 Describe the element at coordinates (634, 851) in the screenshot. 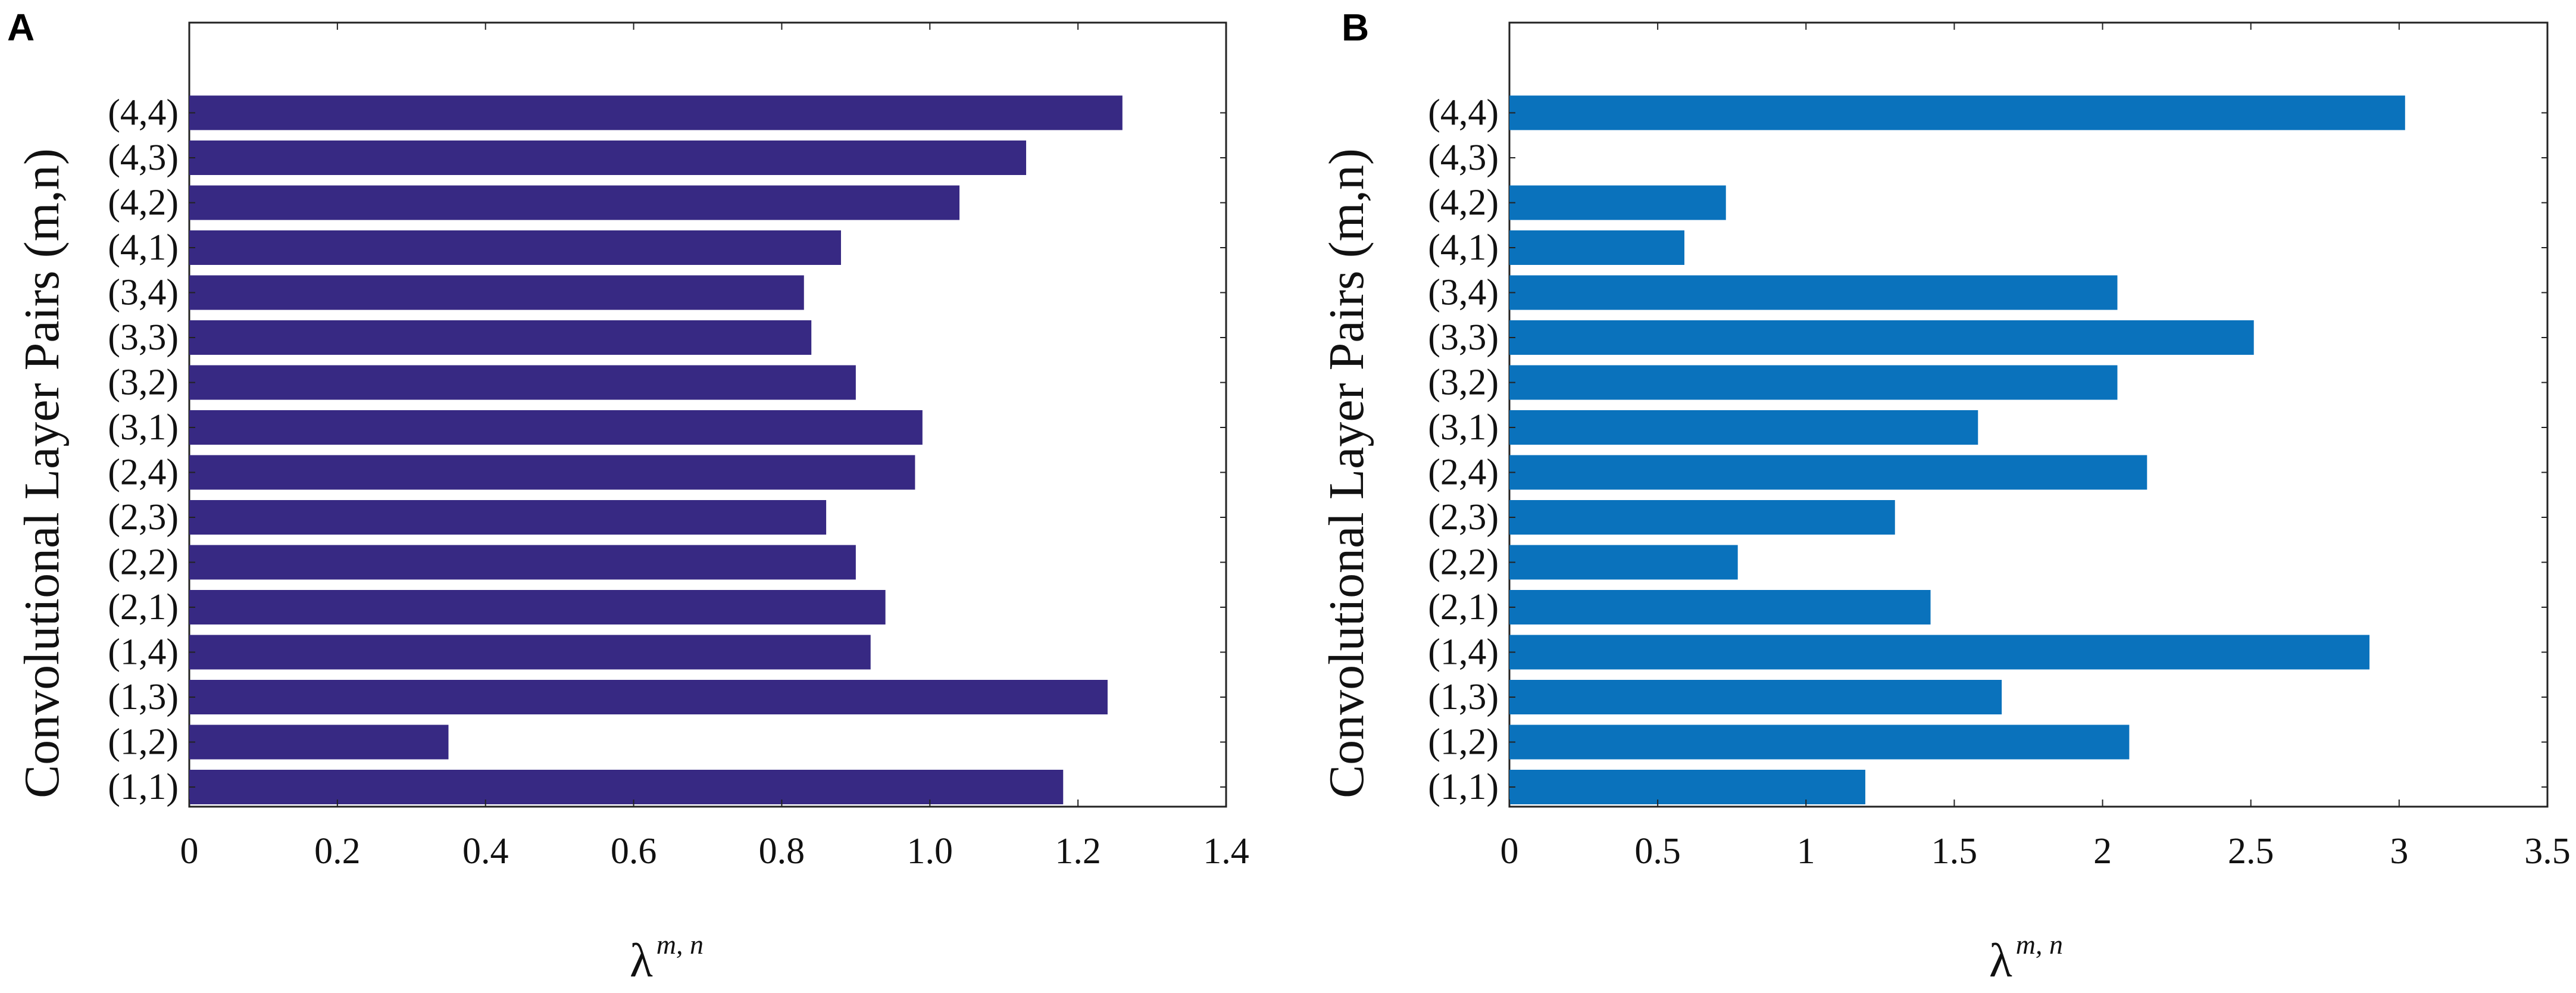

I see `x-tick-label: 0.6` at that location.